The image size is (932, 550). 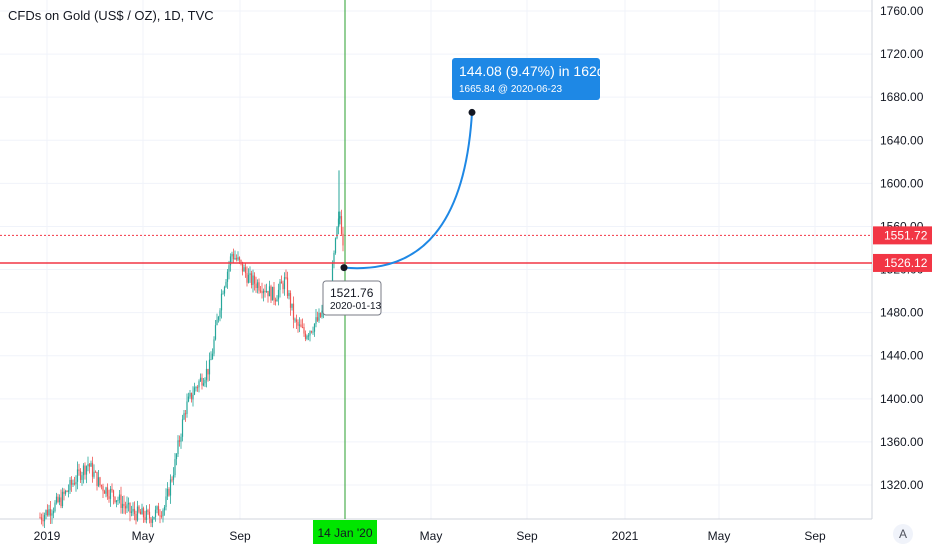 What do you see at coordinates (902, 11) in the screenshot?
I see `y-tick-label: 1760.00` at bounding box center [902, 11].